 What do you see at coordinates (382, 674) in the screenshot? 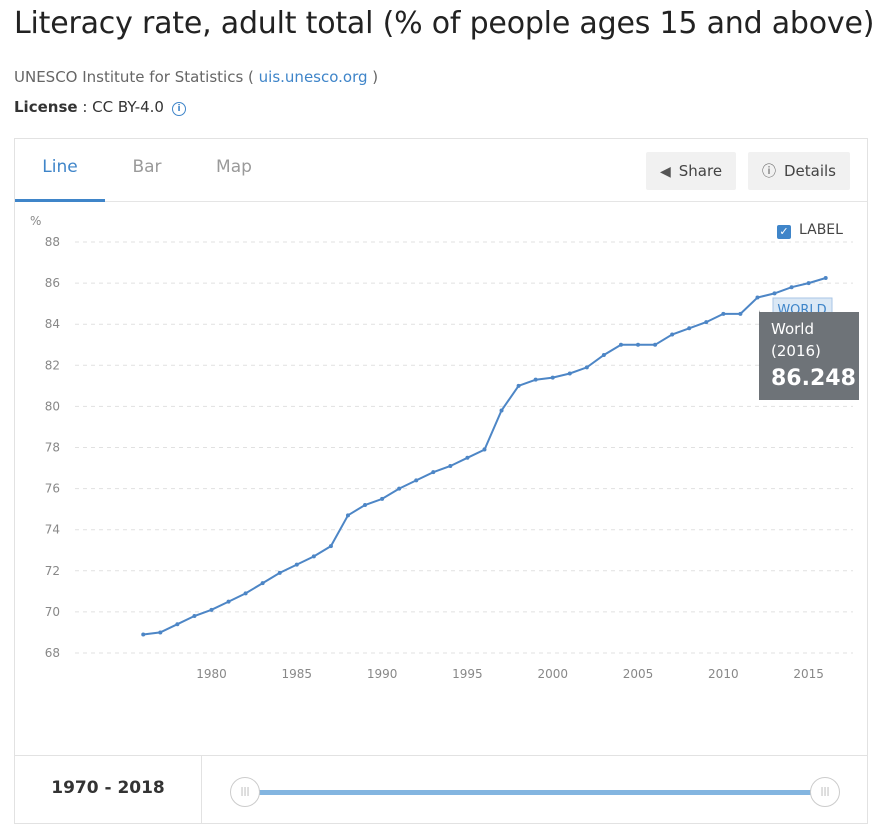
I see `x-tick-label: 1990` at bounding box center [382, 674].